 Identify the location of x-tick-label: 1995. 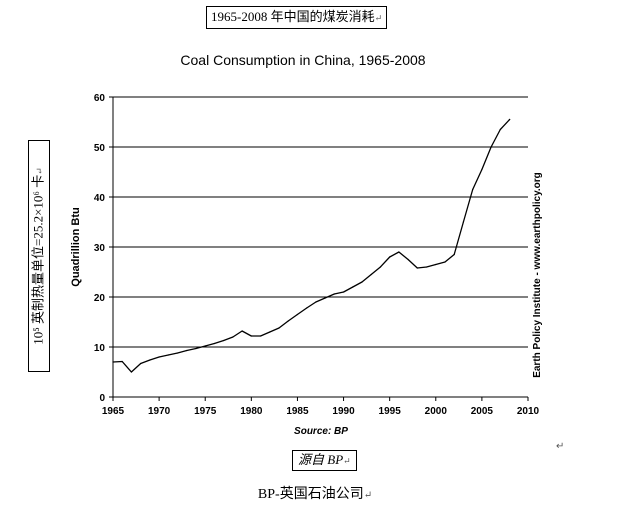
(390, 411).